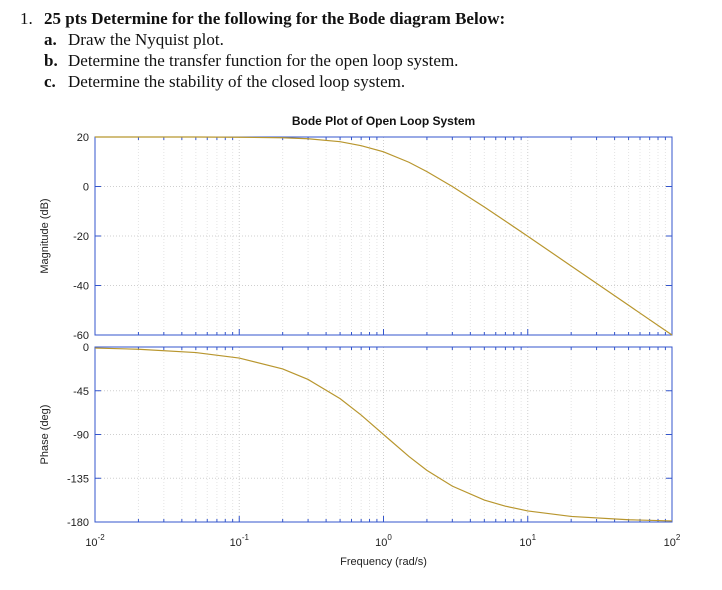  I want to click on x-tick-exponent: -2, so click(102, 537).